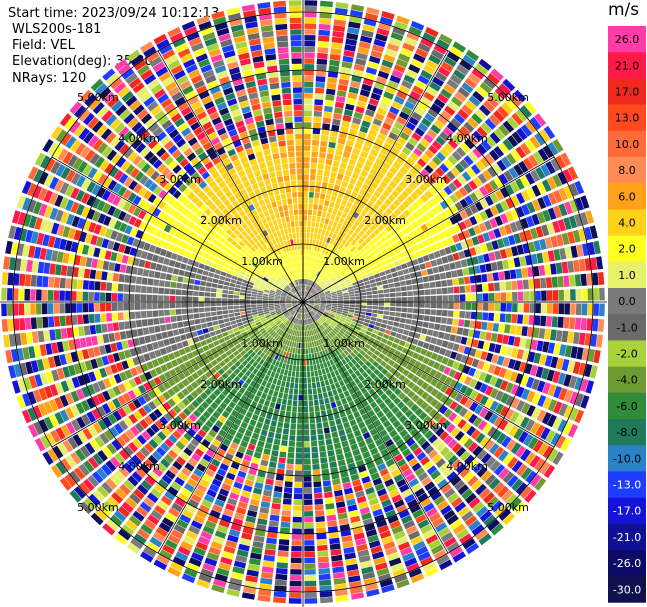  What do you see at coordinates (624, 10) in the screenshot?
I see `colorbar-unit: m/s` at bounding box center [624, 10].